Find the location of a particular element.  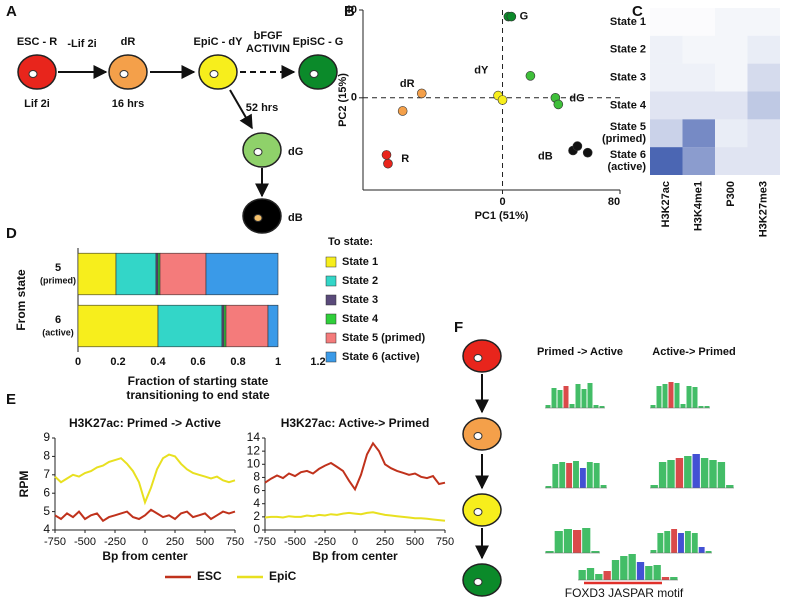

y-tick-label: 40 is located at coordinates (351, 10).